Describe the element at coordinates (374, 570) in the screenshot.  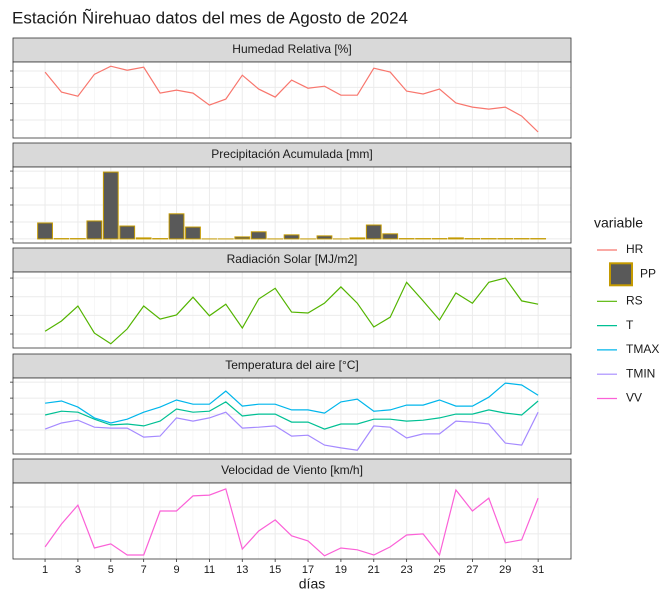
I see `x-tick-label: 21` at that location.